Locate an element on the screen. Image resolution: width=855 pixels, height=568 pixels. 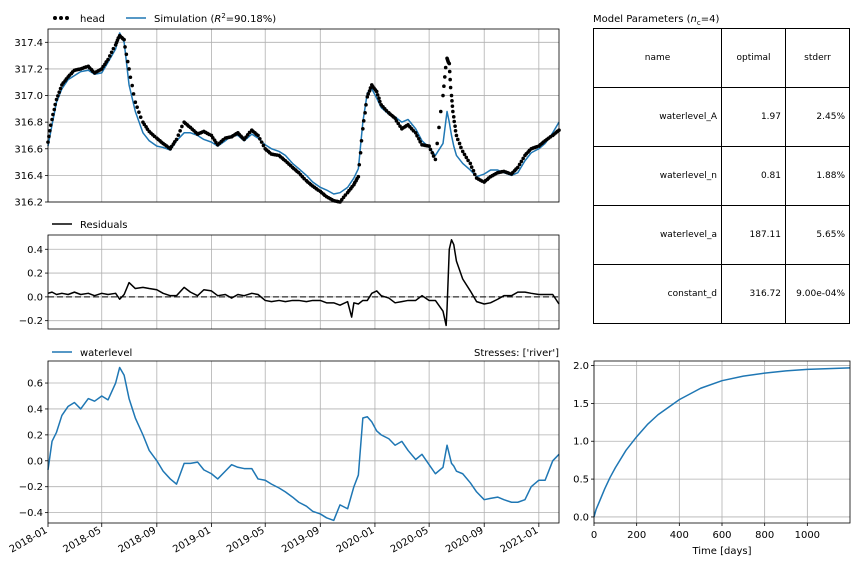
y-tick-label: 0.5 is located at coordinates (581, 480).